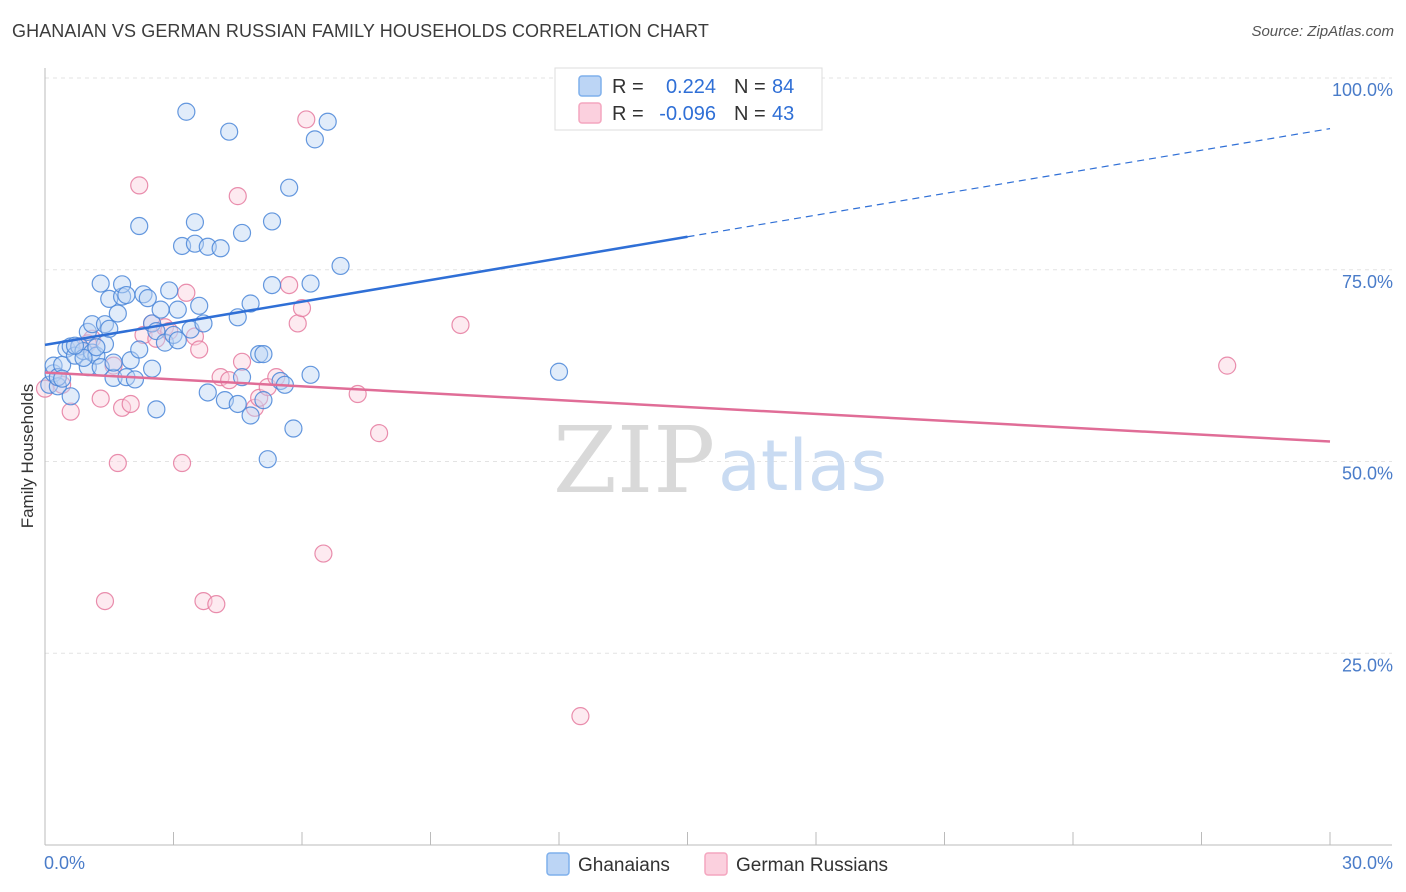  Describe the element at coordinates (366, 291) in the screenshot. I see `trend-line-ghanaians` at that location.